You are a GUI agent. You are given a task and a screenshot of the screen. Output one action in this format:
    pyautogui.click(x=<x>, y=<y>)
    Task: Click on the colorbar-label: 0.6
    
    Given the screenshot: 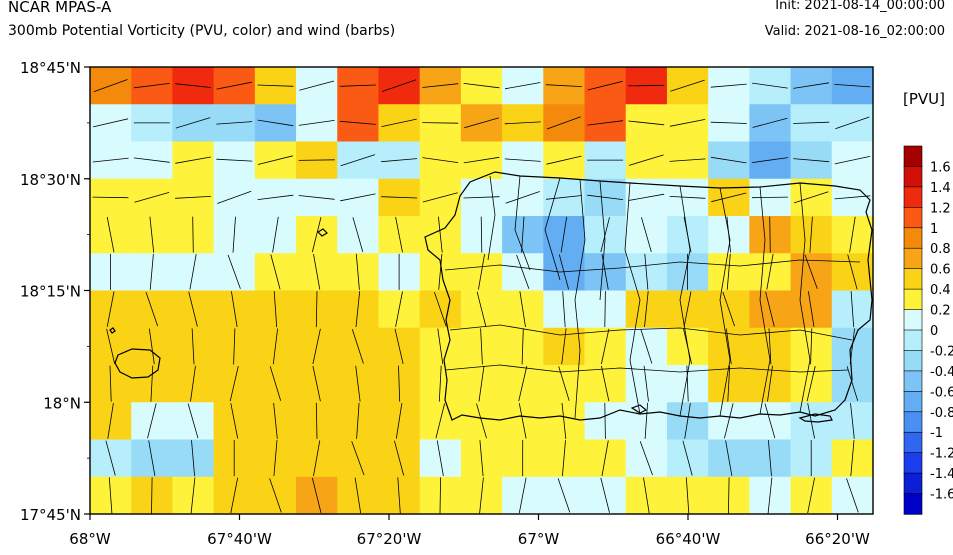 What is the action you would take?
    pyautogui.click(x=940, y=270)
    